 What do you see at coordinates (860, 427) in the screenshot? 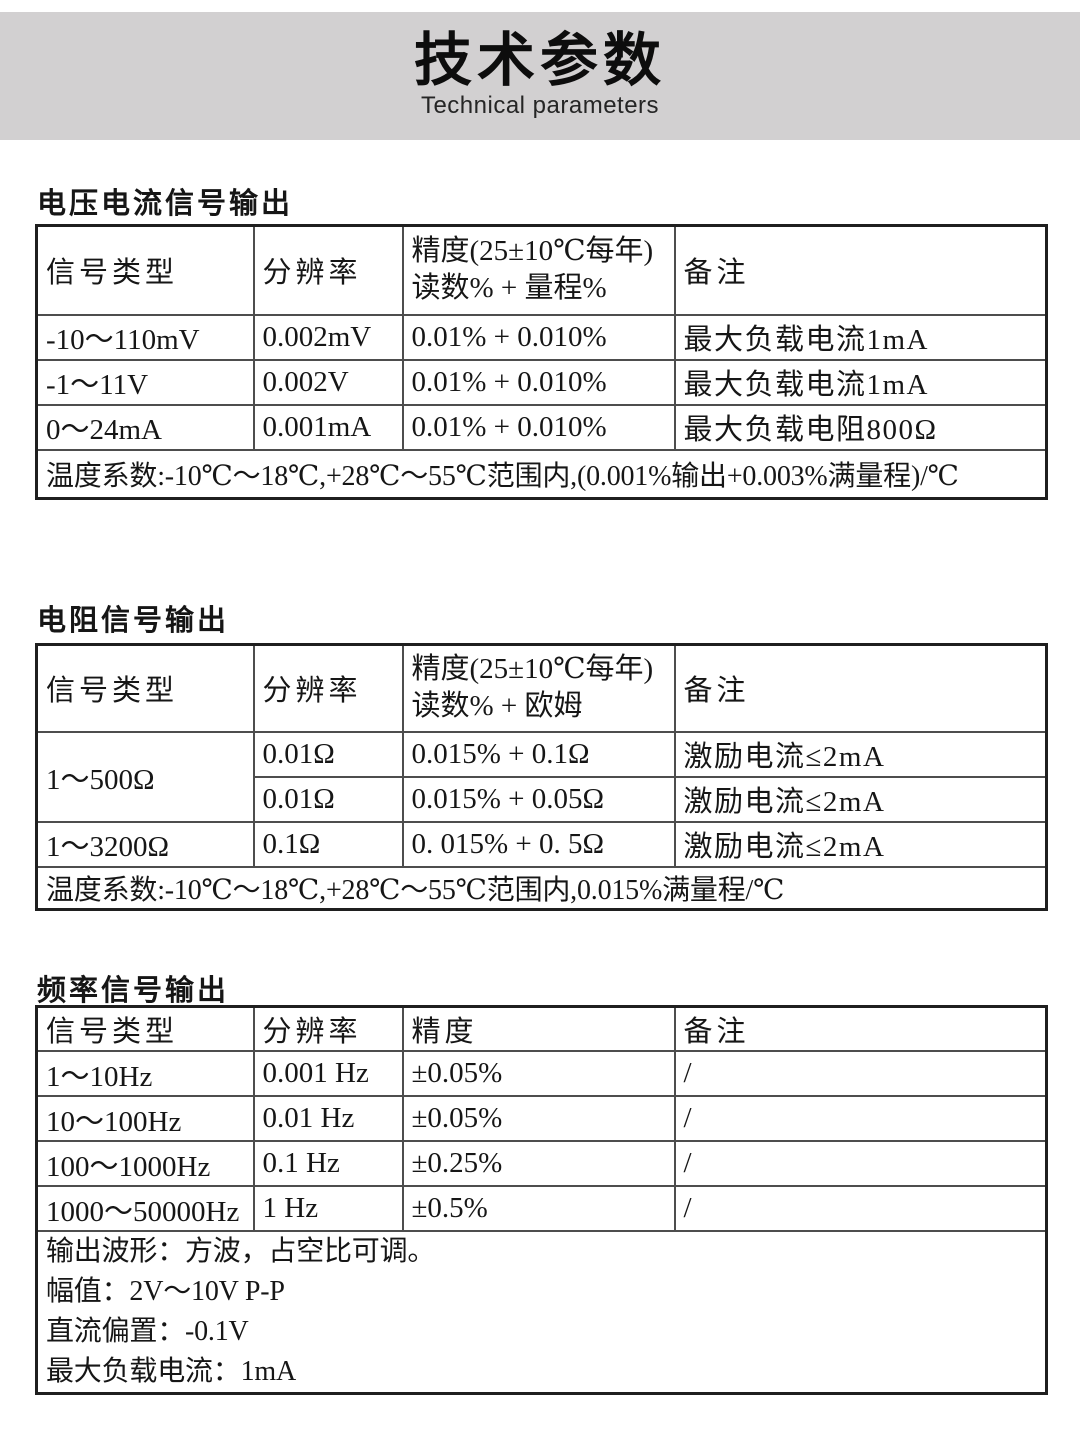
I see `note-cell: 最大负载电阻800Ω` at bounding box center [860, 427].